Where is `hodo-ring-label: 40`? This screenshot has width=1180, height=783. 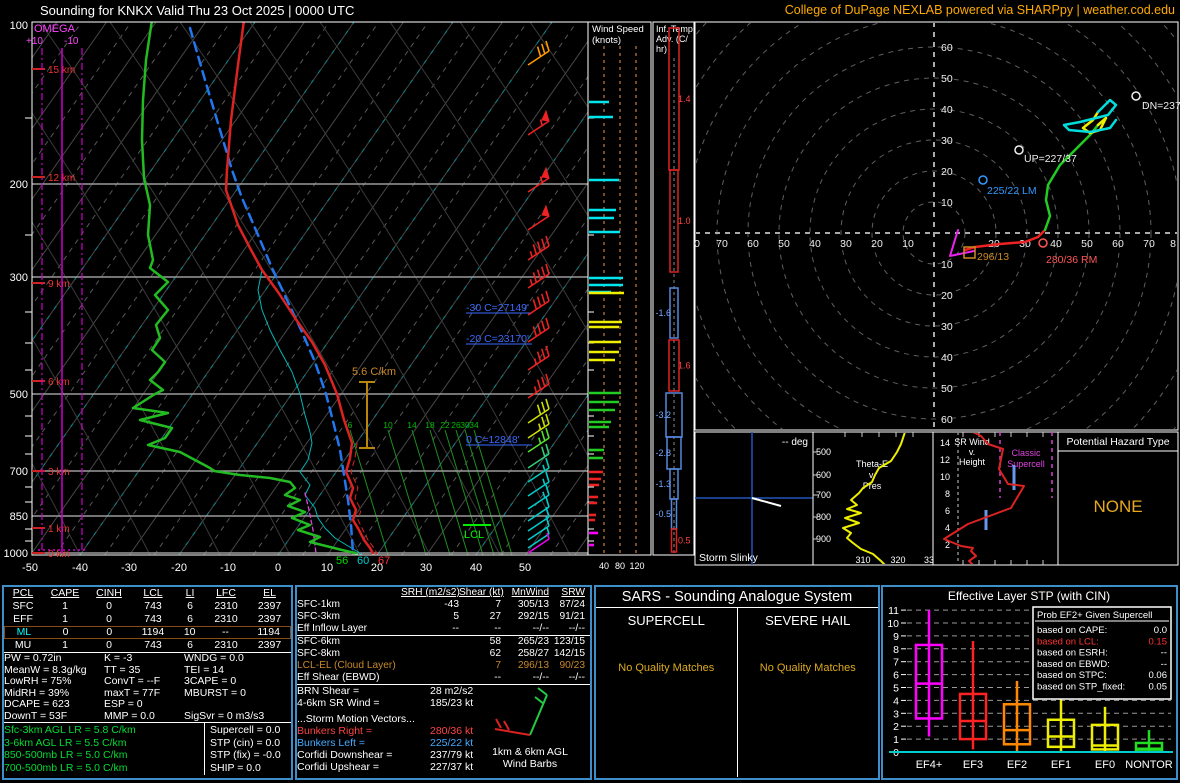 hodo-ring-label: 40 is located at coordinates (815, 244).